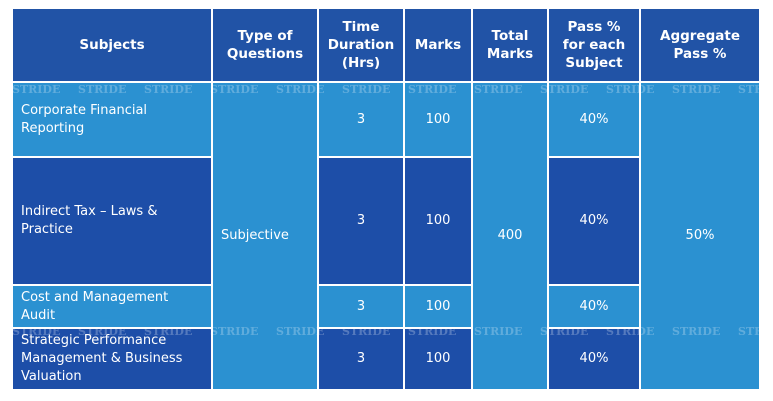 The height and width of the screenshot is (401, 773). Describe the element at coordinates (112, 306) in the screenshot. I see `subject-cell: Cost and Management Audit` at that location.